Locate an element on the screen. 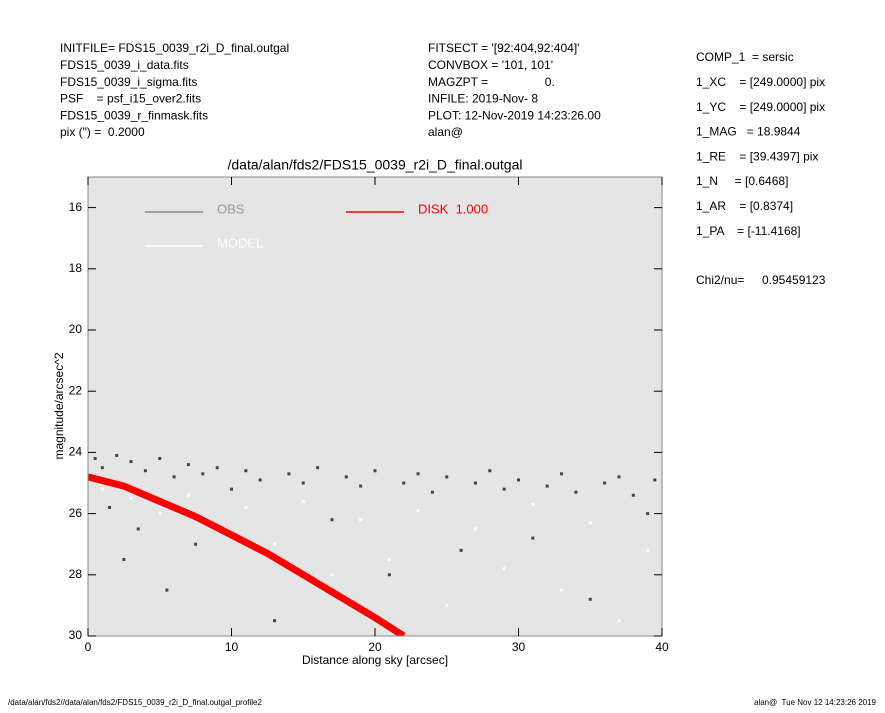 The image size is (885, 713). parameter-line: 1_PA = [-11.4168] is located at coordinates (748, 231).